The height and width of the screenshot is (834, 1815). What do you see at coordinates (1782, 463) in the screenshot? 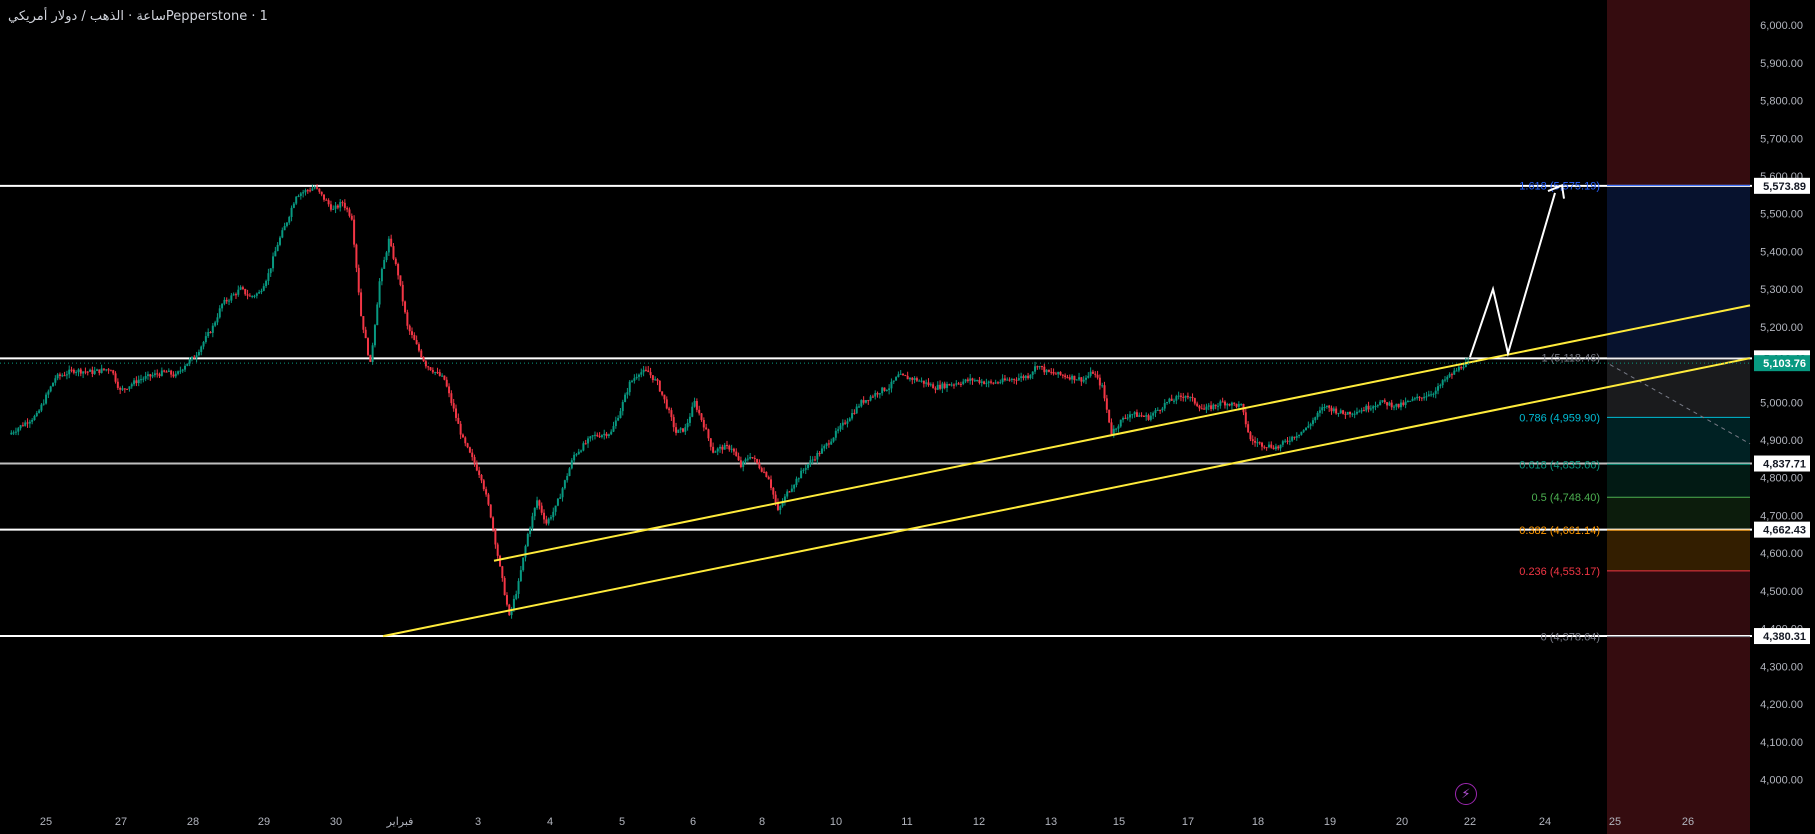
I see `level-price-box` at bounding box center [1782, 463].